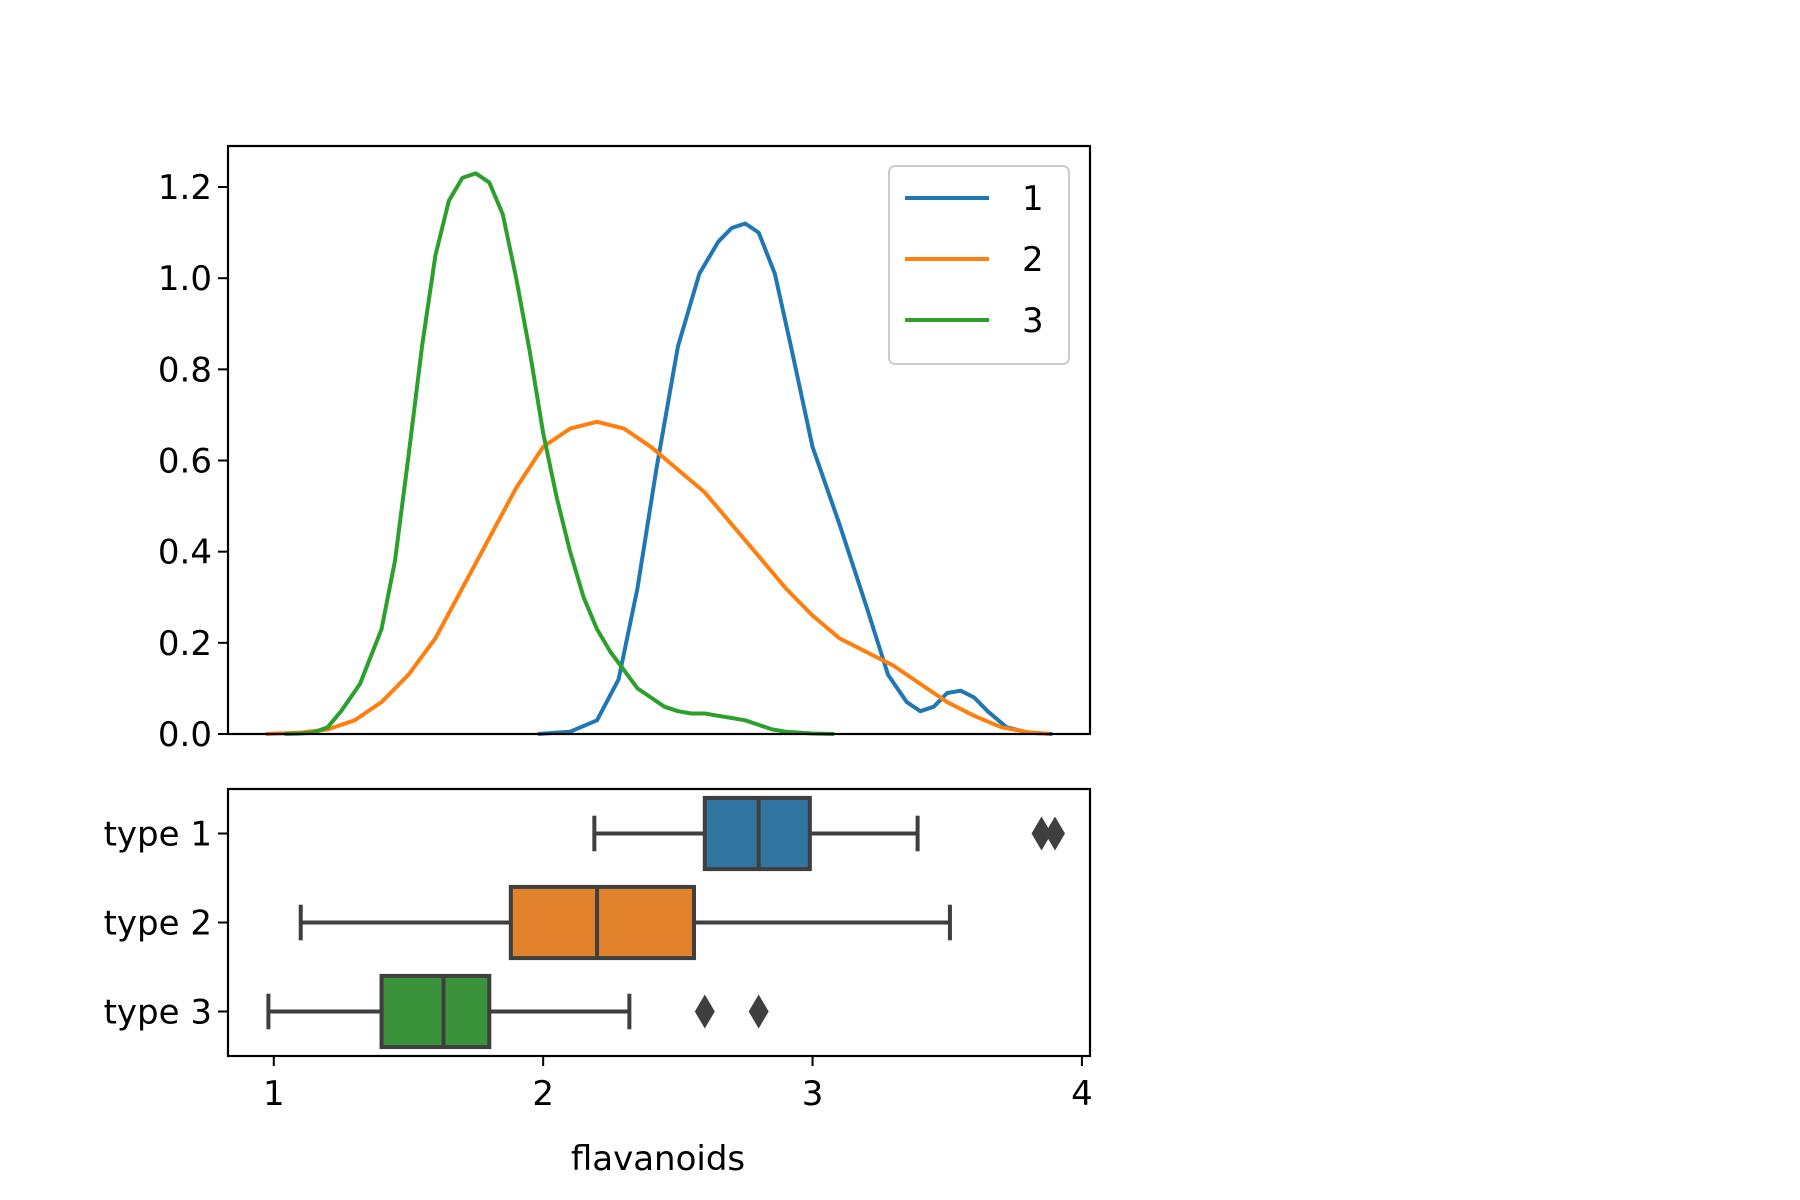 This screenshot has height=1200, width=1800. I want to click on legend-entries: 1 2 3, so click(974, 260).